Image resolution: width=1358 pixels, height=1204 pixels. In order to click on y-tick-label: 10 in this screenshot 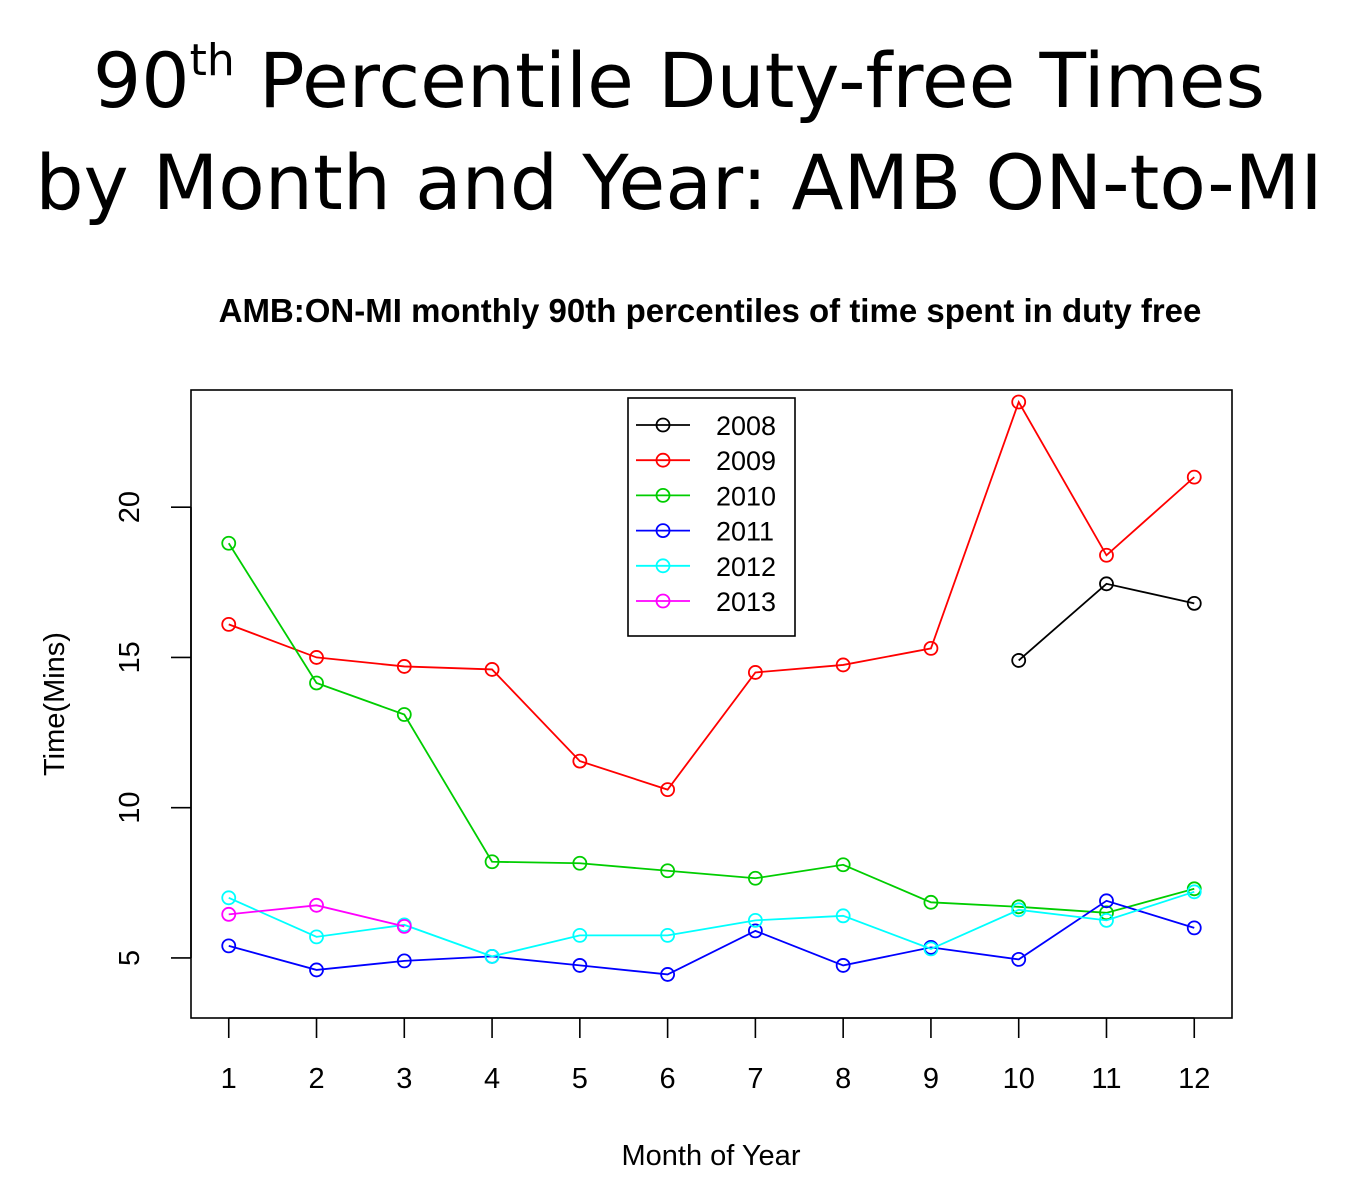, I will do `click(130, 808)`.